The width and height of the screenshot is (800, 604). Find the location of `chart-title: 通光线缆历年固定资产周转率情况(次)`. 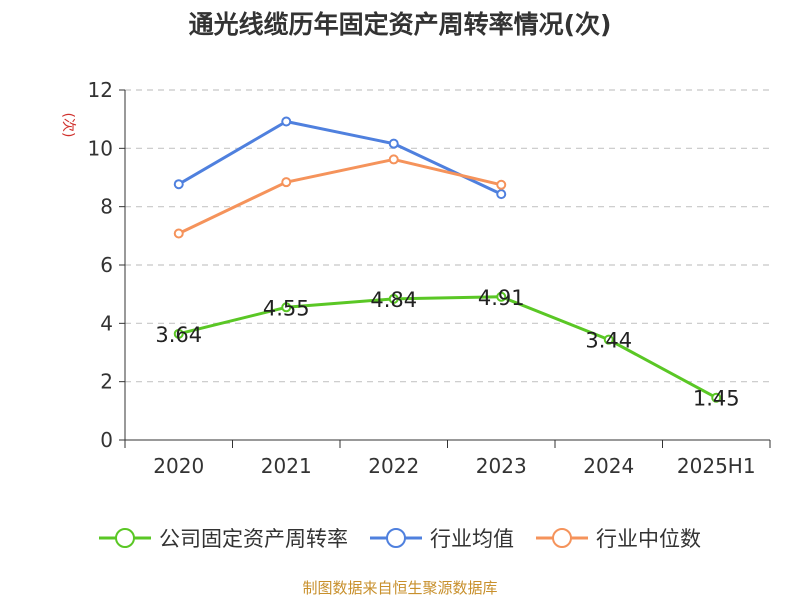

chart-title: 通光线缆历年固定资产周转率情况(次) is located at coordinates (400, 24).